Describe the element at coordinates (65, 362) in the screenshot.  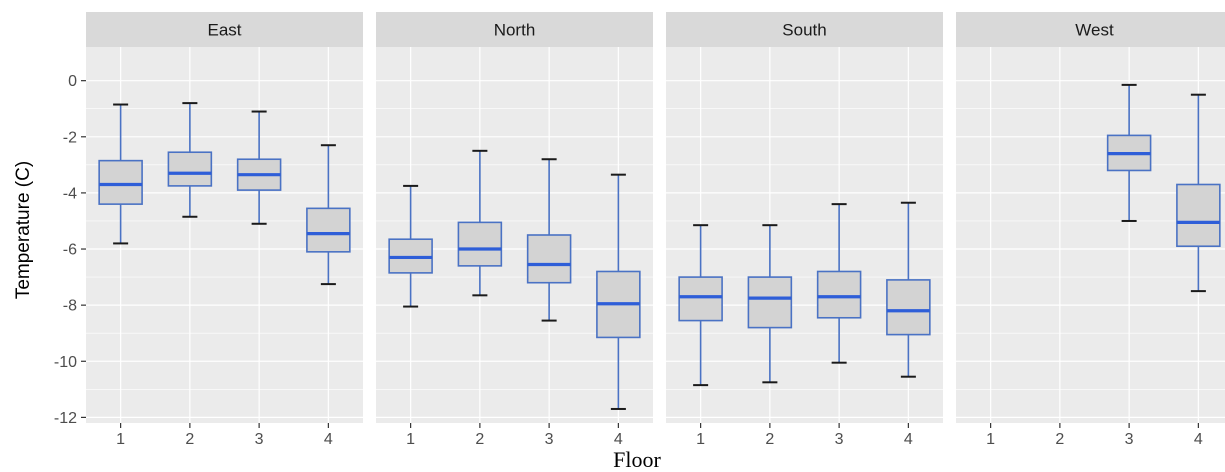
I see `y-tick-label: -10` at that location.